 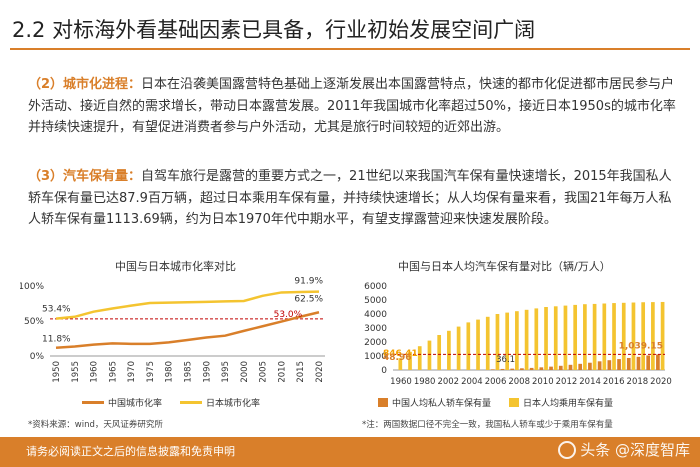 I want to click on legend-label-japan: 日本城市化率, so click(x=233, y=404).